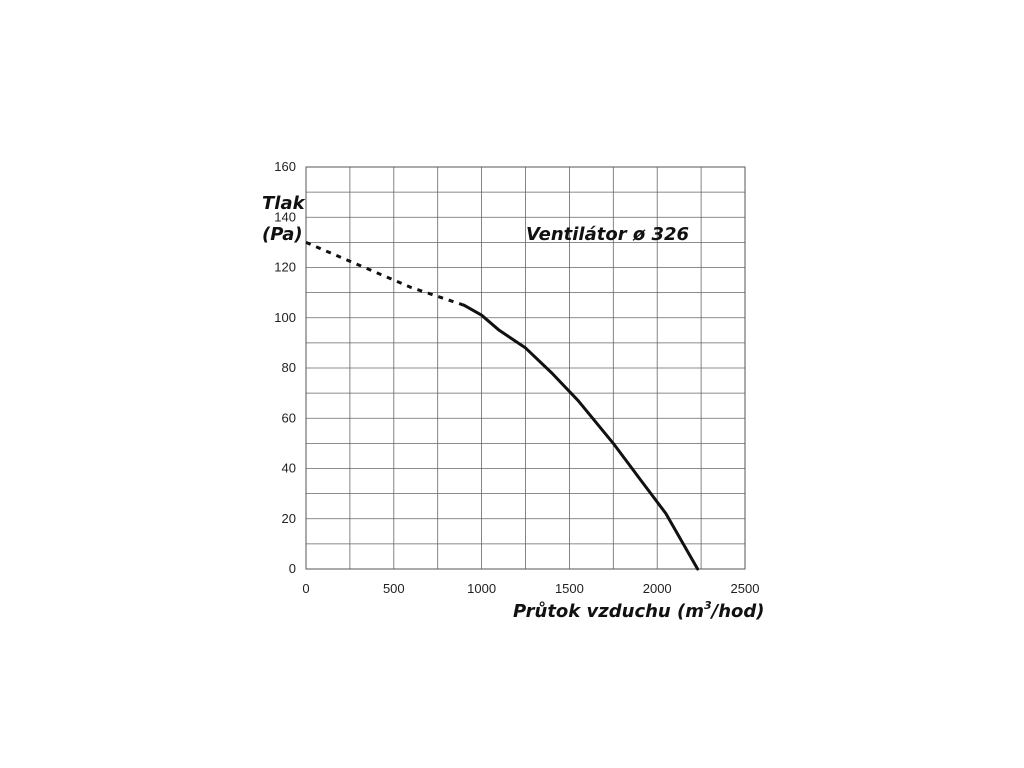  I want to click on y-tick-label: 60, so click(289, 417).